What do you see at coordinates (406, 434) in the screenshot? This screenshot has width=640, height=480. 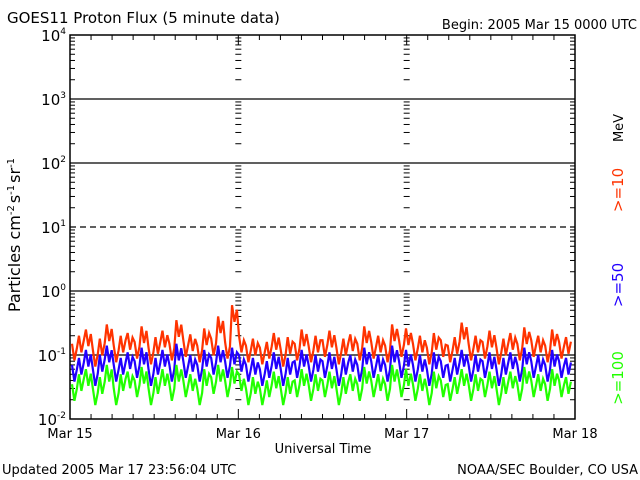 I see `x-tick-label: Mar 17` at bounding box center [406, 434].